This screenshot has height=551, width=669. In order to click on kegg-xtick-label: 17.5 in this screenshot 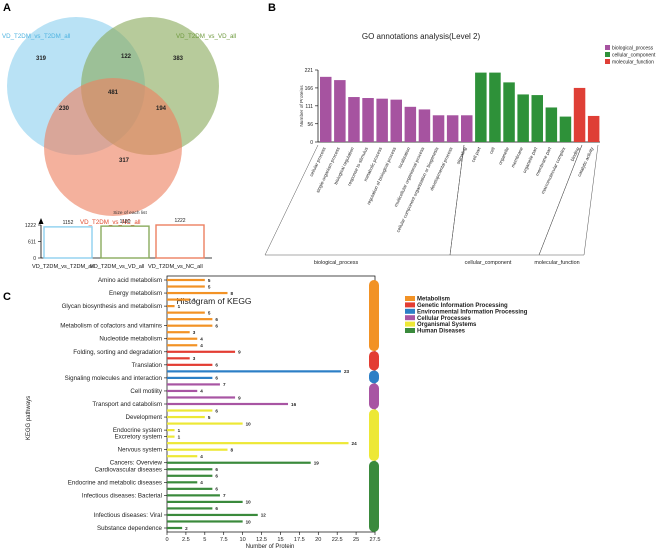, I will do `click(299, 540)`.